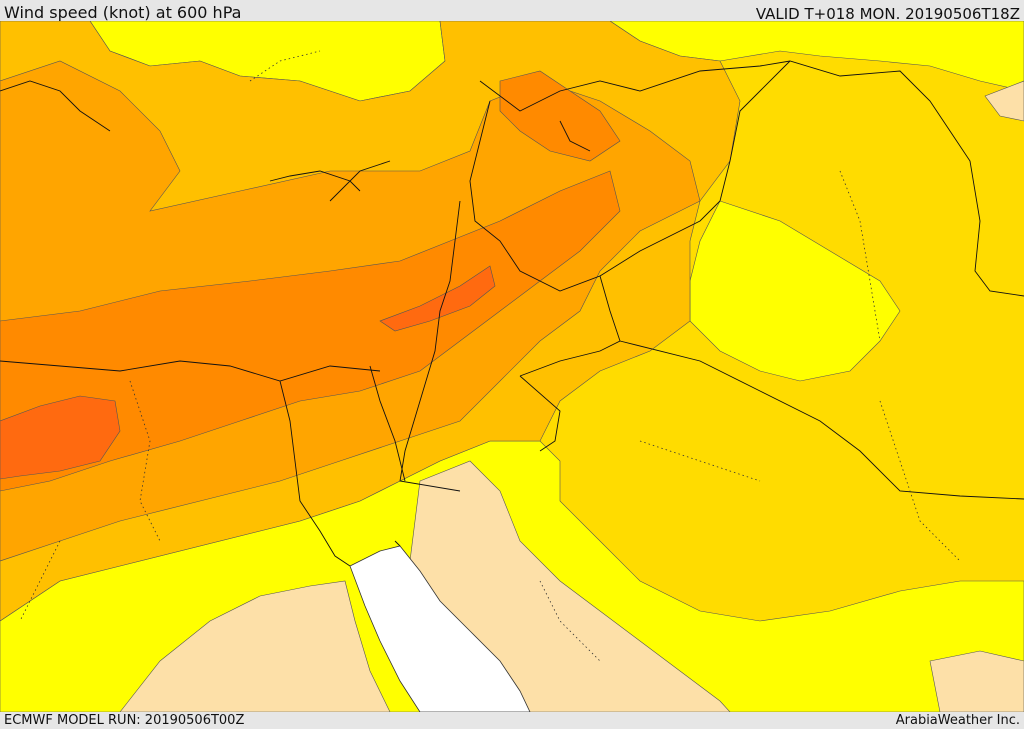 This screenshot has height=729, width=1024. I want to click on band-orange-dark-jet, so click(437, 298).